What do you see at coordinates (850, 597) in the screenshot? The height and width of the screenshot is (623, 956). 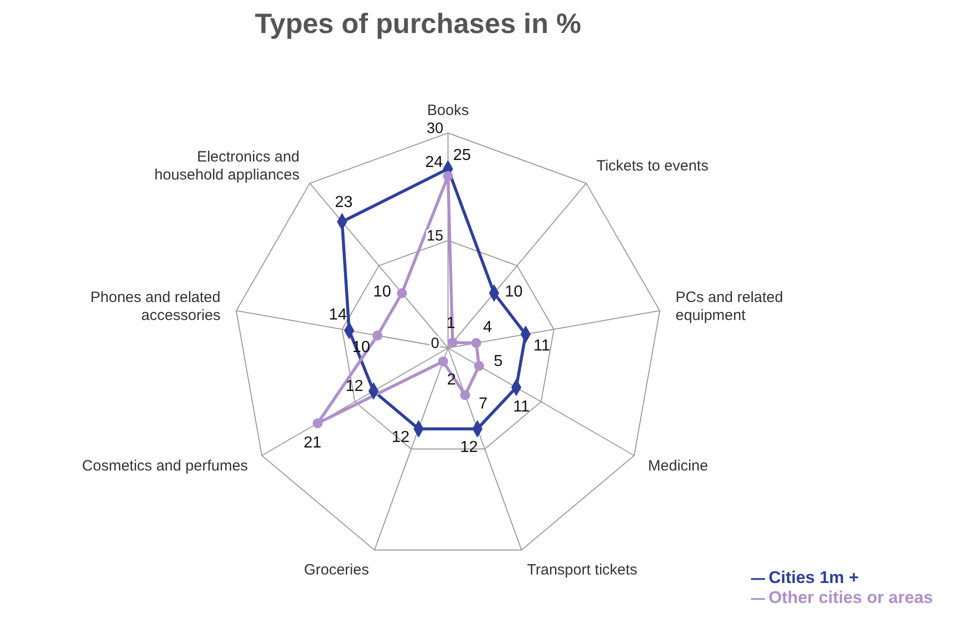 I see `legend-label: Other cities or areas` at bounding box center [850, 597].